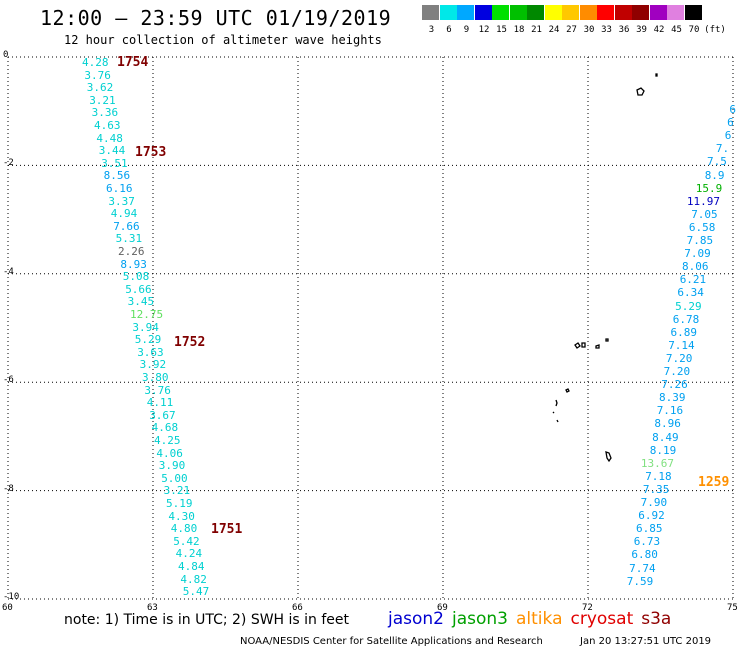 The width and height of the screenshot is (740, 650). What do you see at coordinates (681, 345) in the screenshot?
I see `swh-value: 7.14` at bounding box center [681, 345].